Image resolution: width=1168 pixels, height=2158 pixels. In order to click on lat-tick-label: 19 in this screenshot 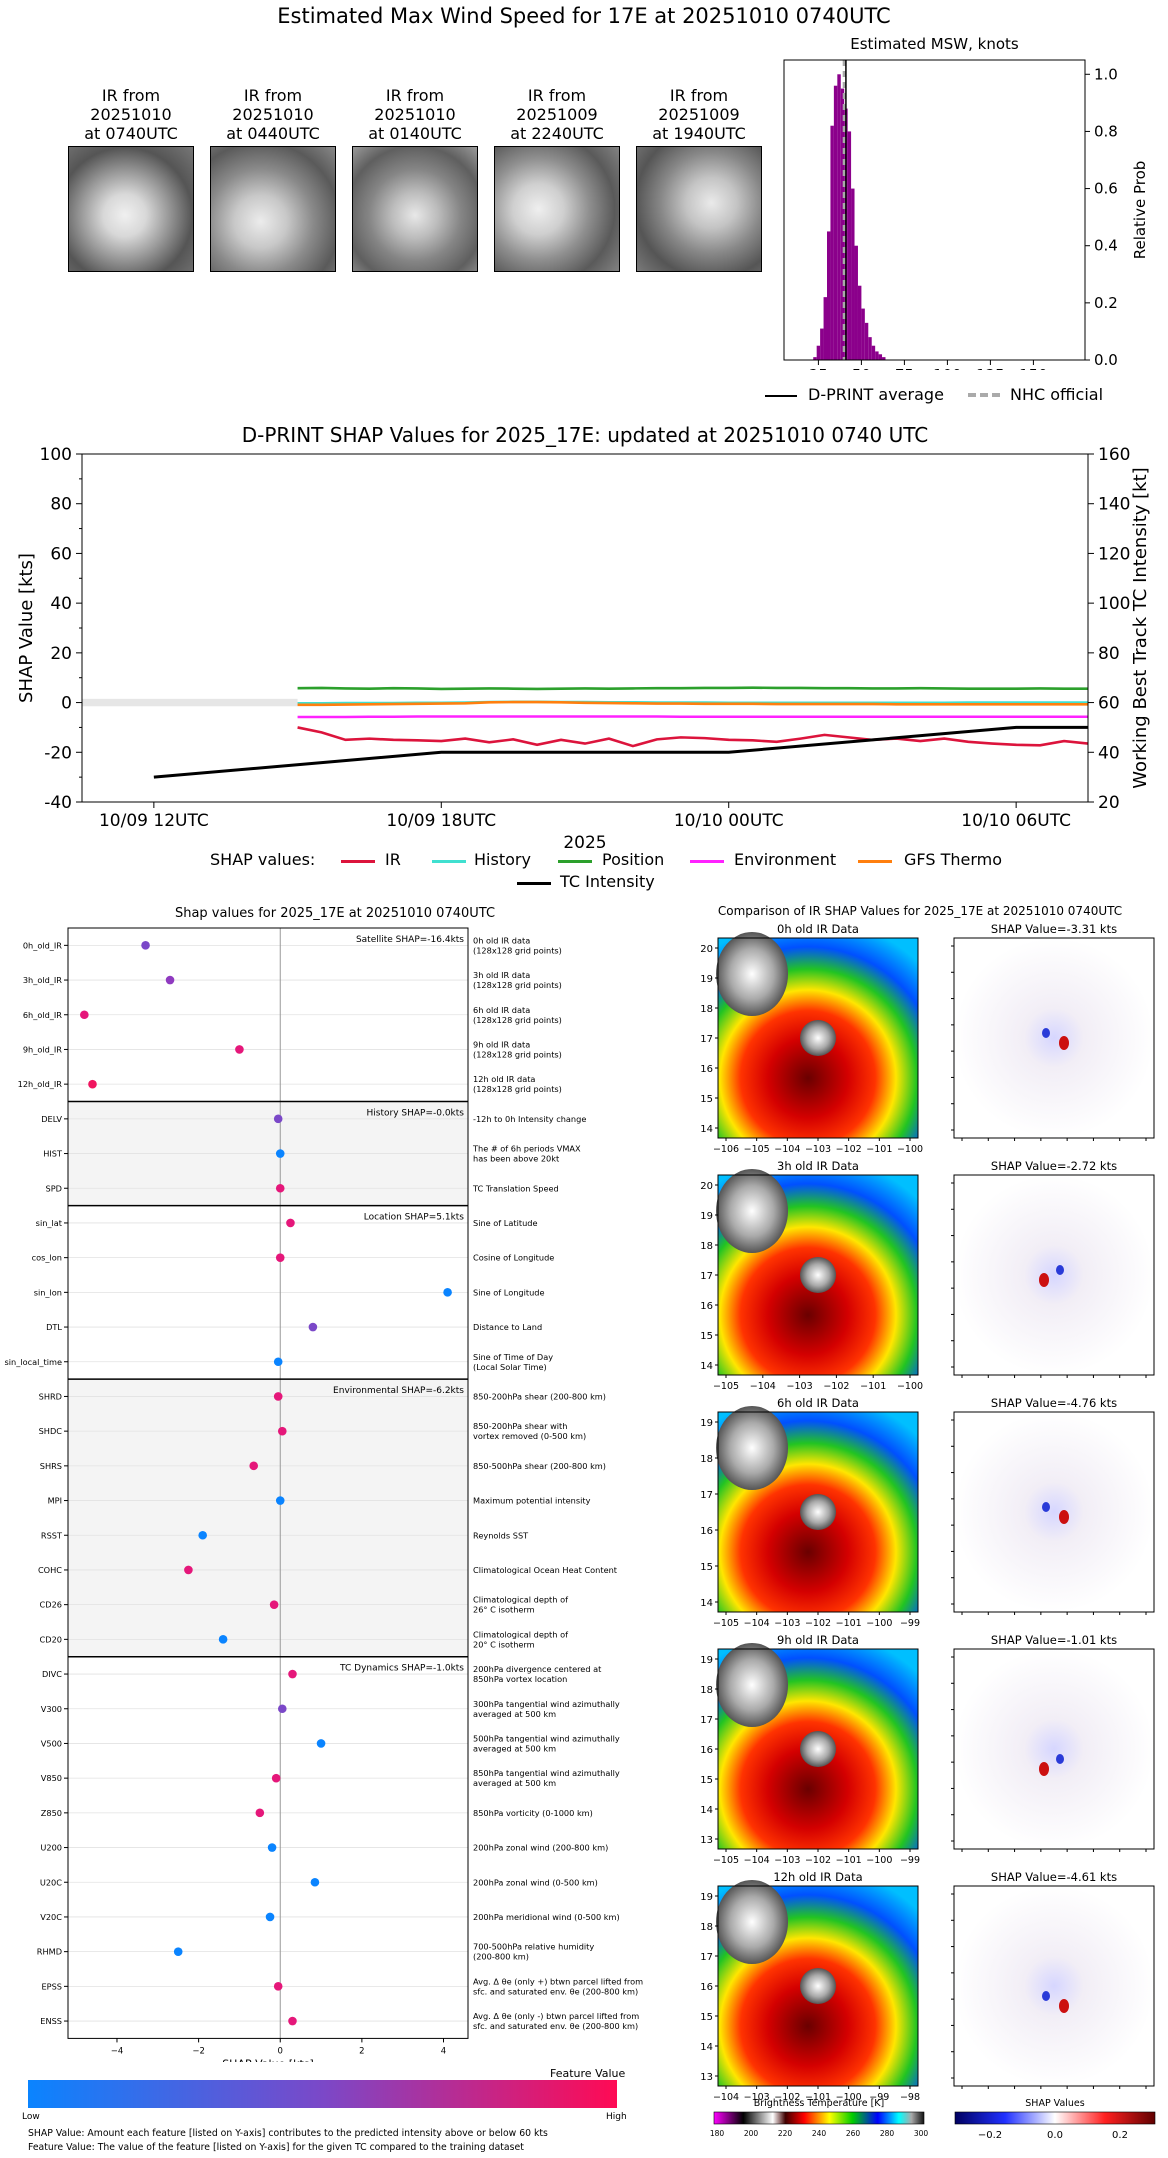, I will do `click(706, 1660)`.